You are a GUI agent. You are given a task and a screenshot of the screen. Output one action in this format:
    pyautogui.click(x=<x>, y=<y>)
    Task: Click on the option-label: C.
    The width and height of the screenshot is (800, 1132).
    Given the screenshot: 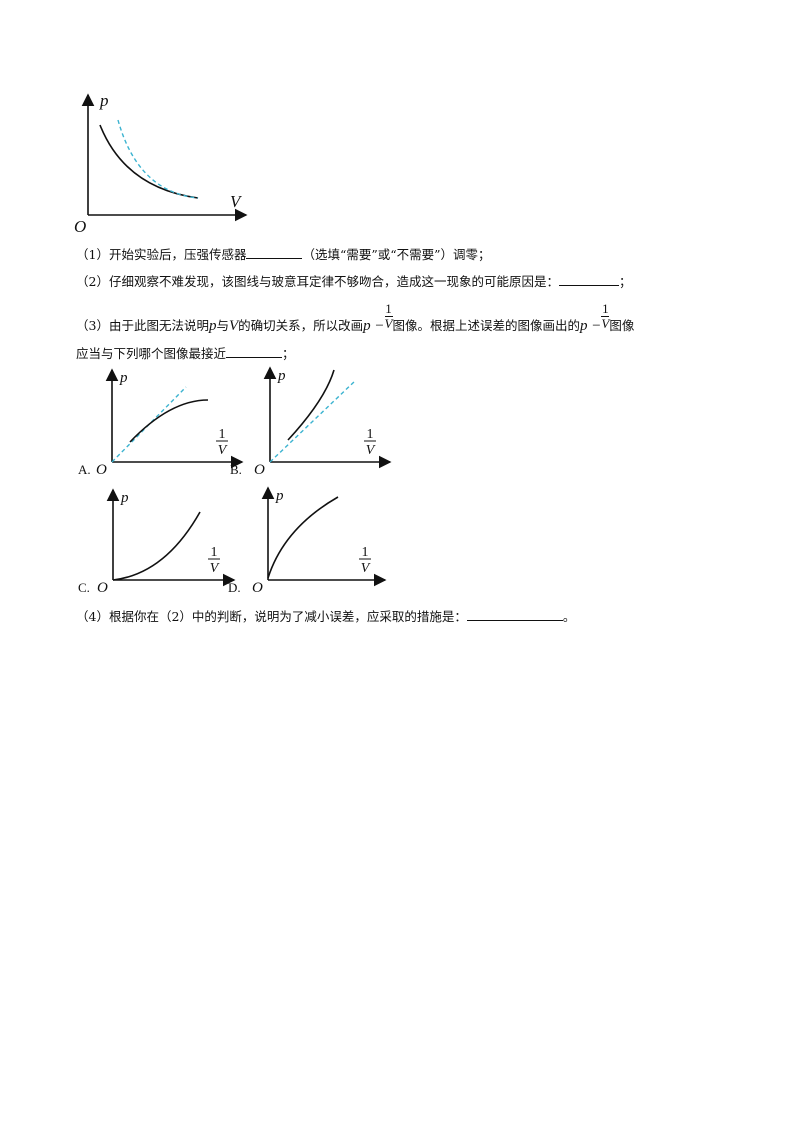 What is the action you would take?
    pyautogui.click(x=84, y=587)
    